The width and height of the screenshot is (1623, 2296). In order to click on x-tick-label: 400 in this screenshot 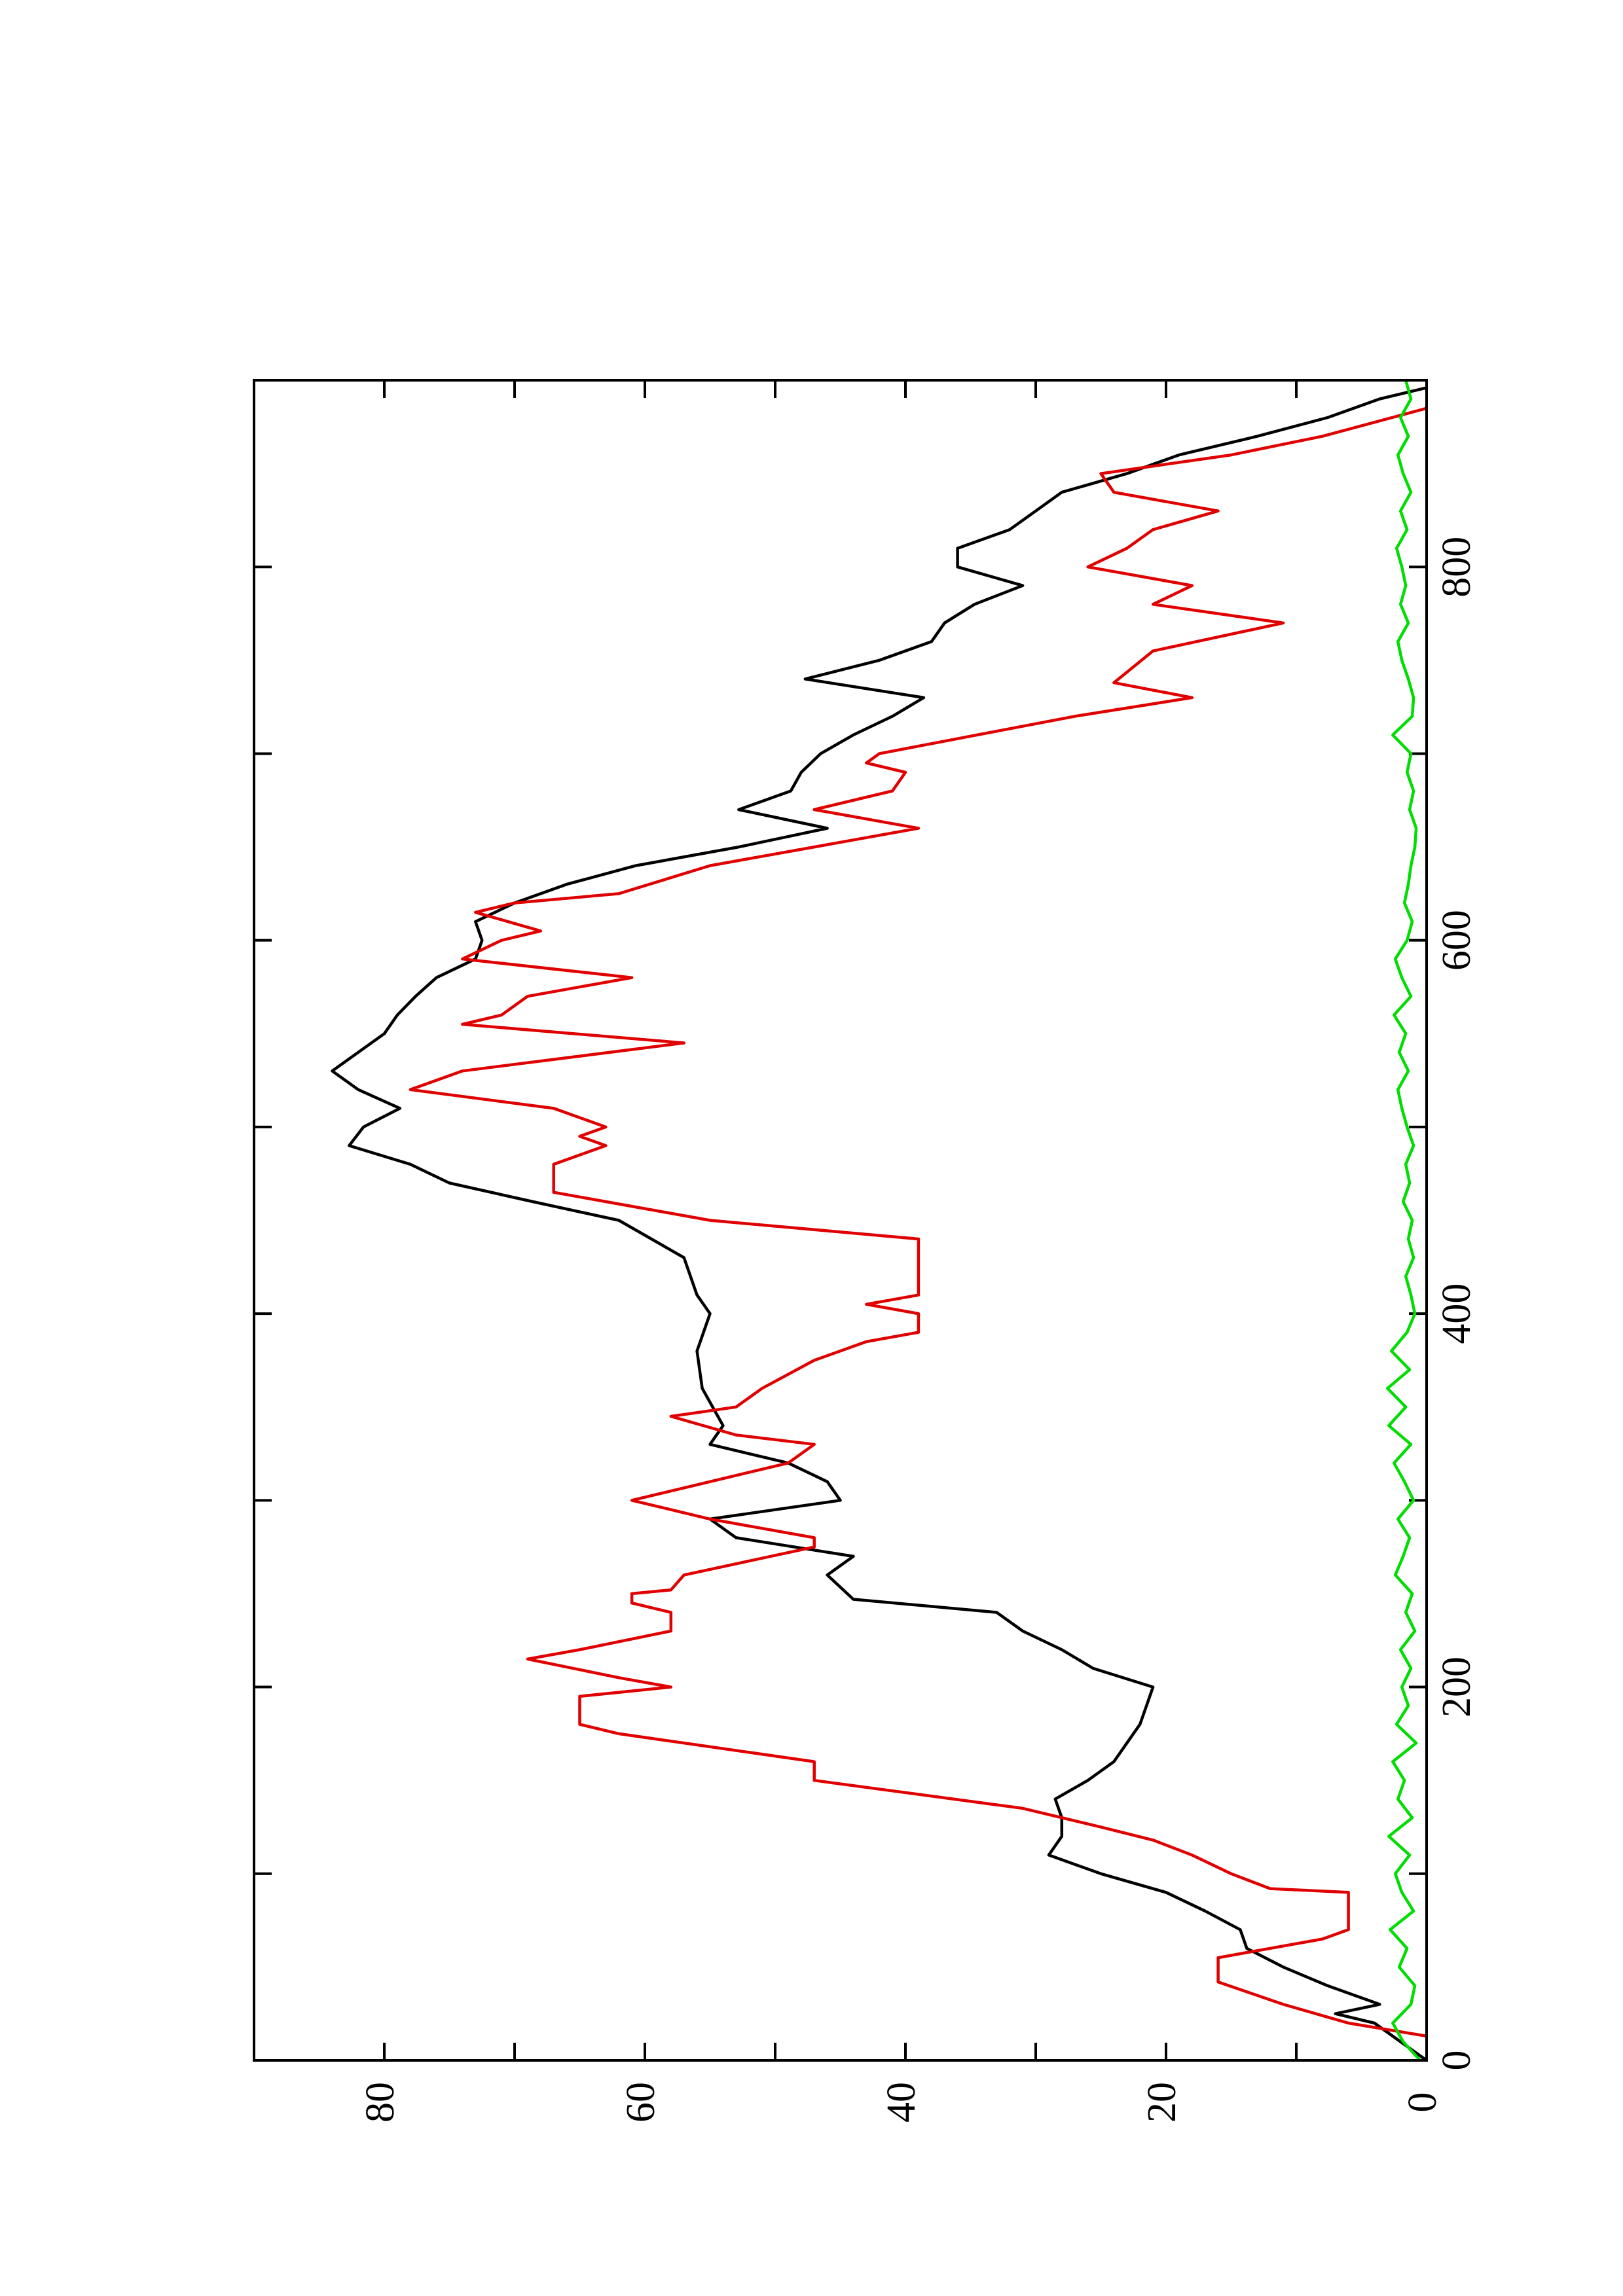, I will do `click(1456, 1313)`.